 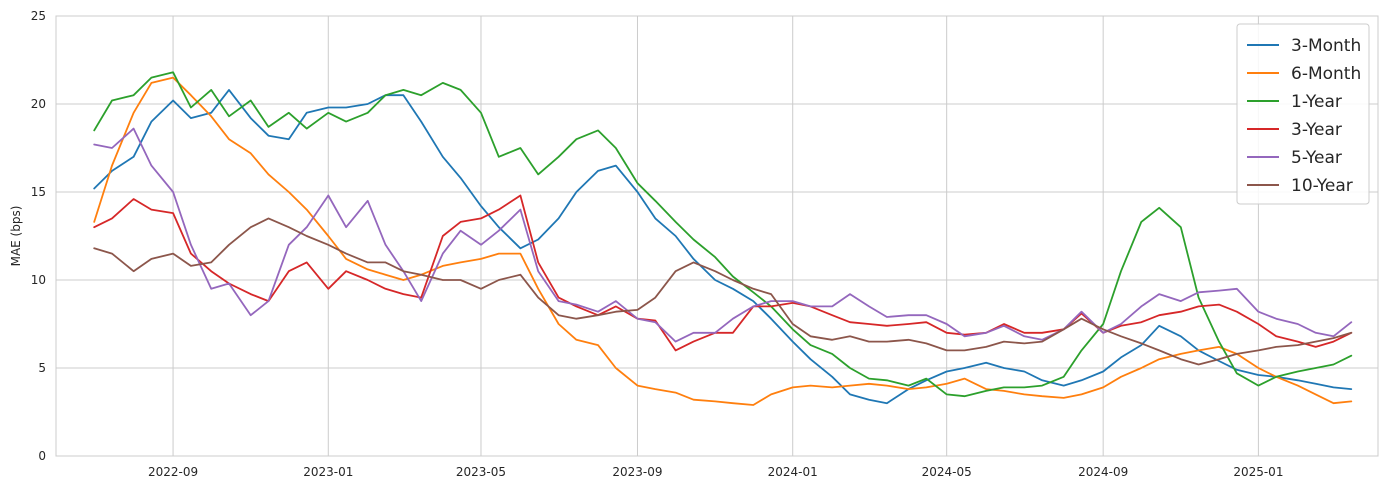 I want to click on x-tick-label: 2023-01, so click(x=328, y=472).